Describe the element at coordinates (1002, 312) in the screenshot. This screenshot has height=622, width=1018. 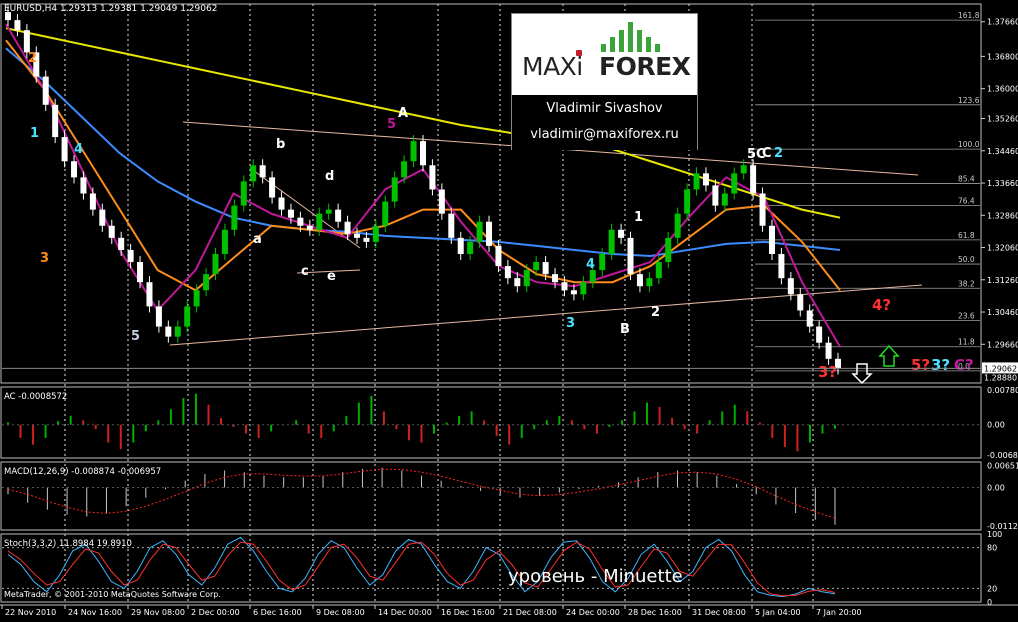
I see `price-tick-label: 1.30460` at that location.